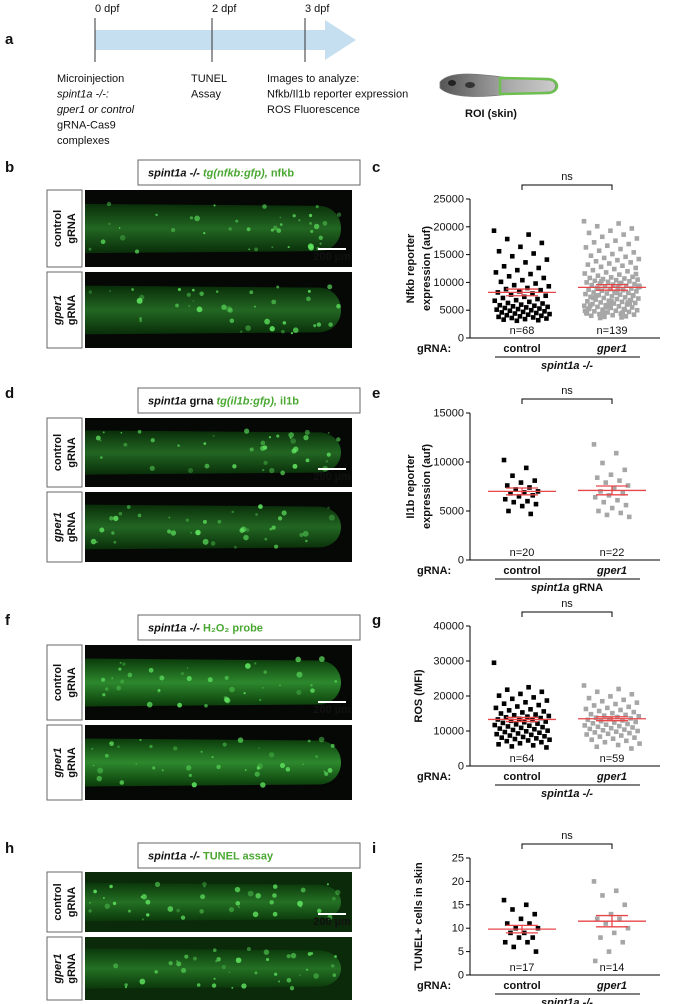  What do you see at coordinates (611, 349) in the screenshot?
I see `x-category-label: gper1` at bounding box center [611, 349].